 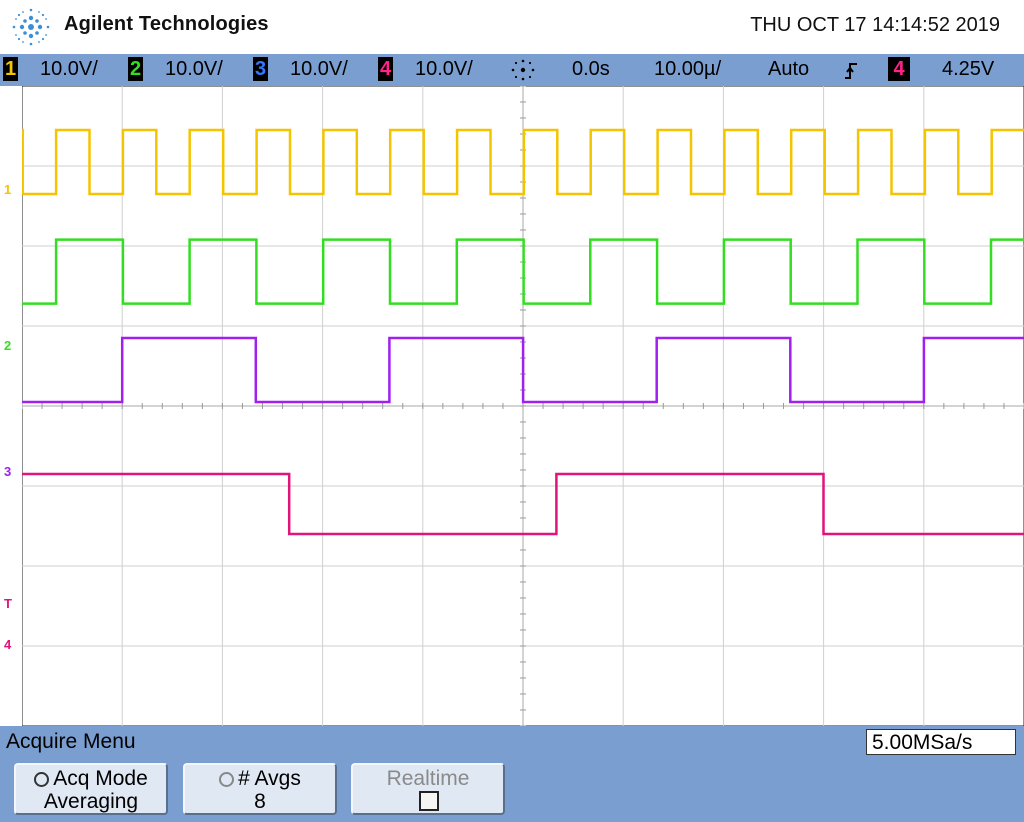 What do you see at coordinates (512, 774) in the screenshot?
I see `softkey-panel` at bounding box center [512, 774].